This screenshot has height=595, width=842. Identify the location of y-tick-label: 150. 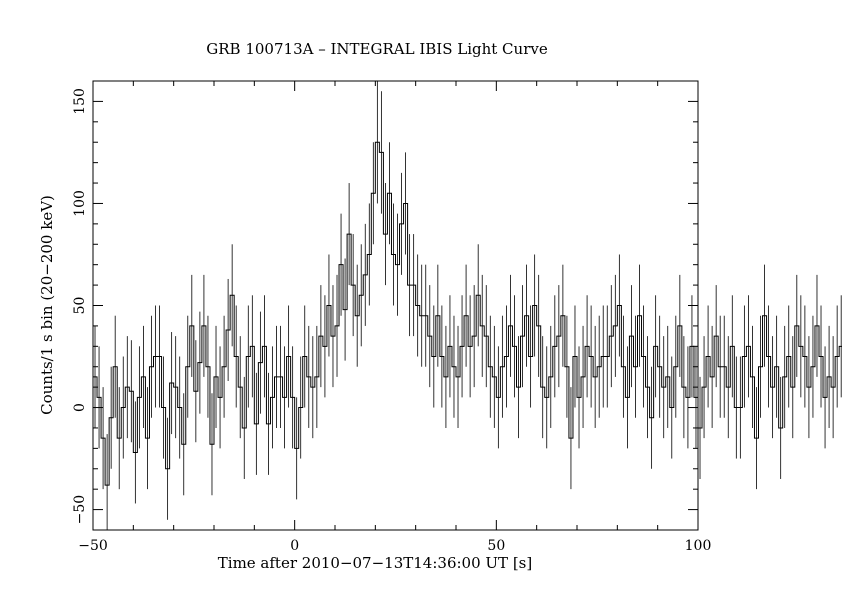
(80, 101).